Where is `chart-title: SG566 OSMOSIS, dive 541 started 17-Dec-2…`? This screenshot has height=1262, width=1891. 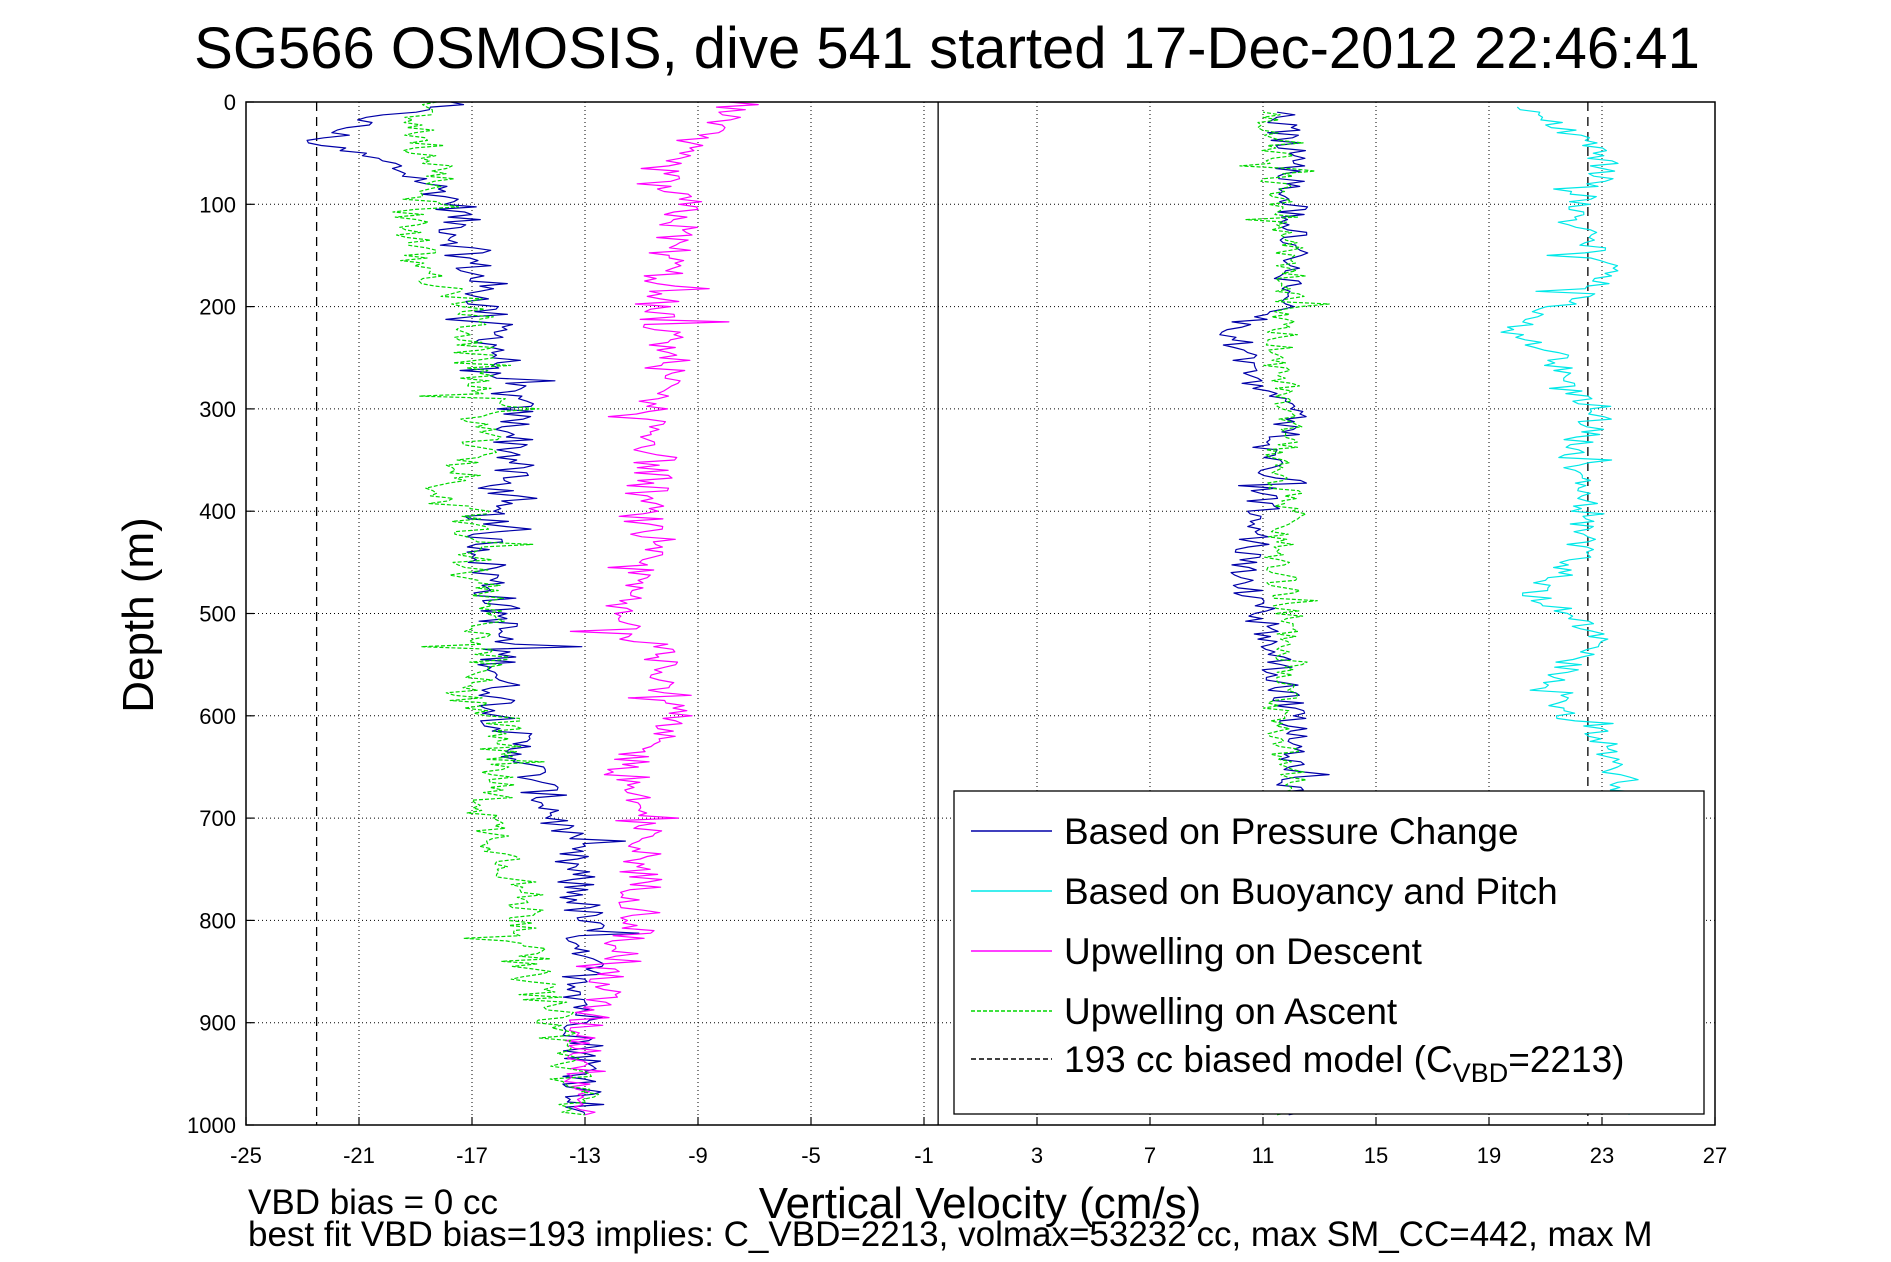 chart-title: SG566 OSMOSIS, dive 541 started 17-Dec-2… is located at coordinates (947, 48).